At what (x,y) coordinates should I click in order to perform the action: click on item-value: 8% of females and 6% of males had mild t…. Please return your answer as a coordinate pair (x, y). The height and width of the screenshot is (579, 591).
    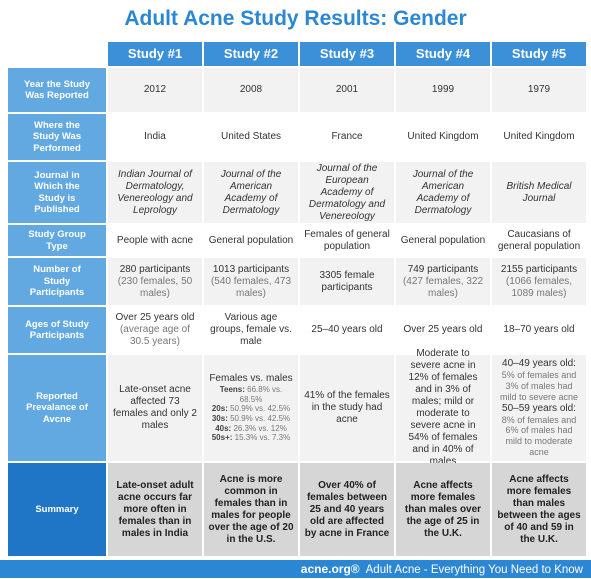
    Looking at the image, I should click on (539, 435).